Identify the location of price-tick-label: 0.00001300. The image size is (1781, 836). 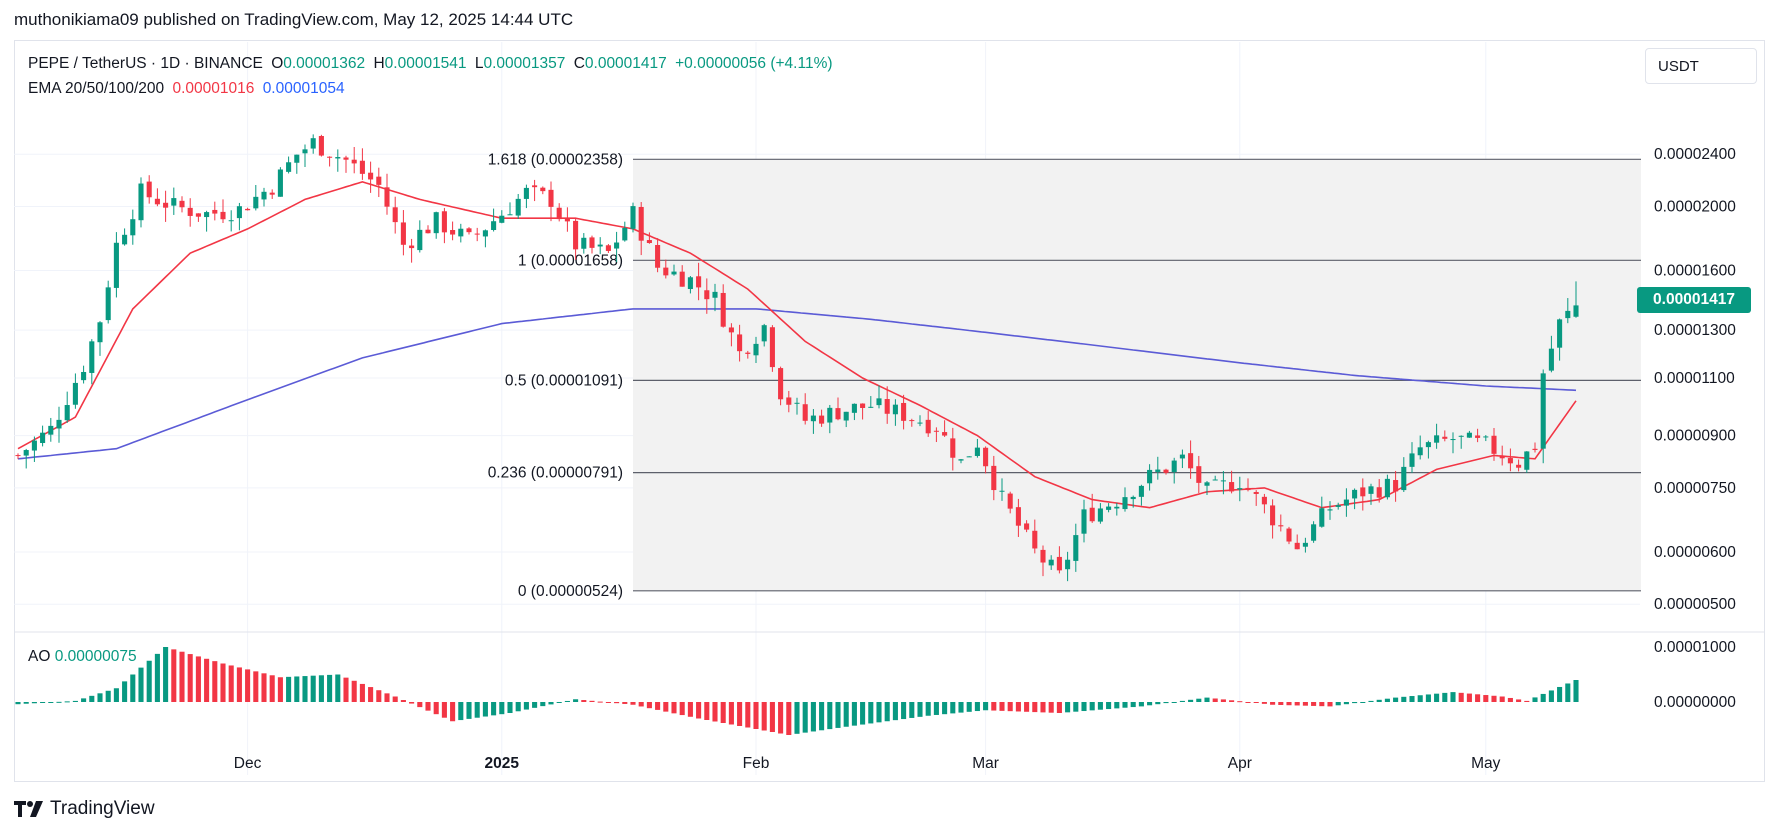
(1695, 330).